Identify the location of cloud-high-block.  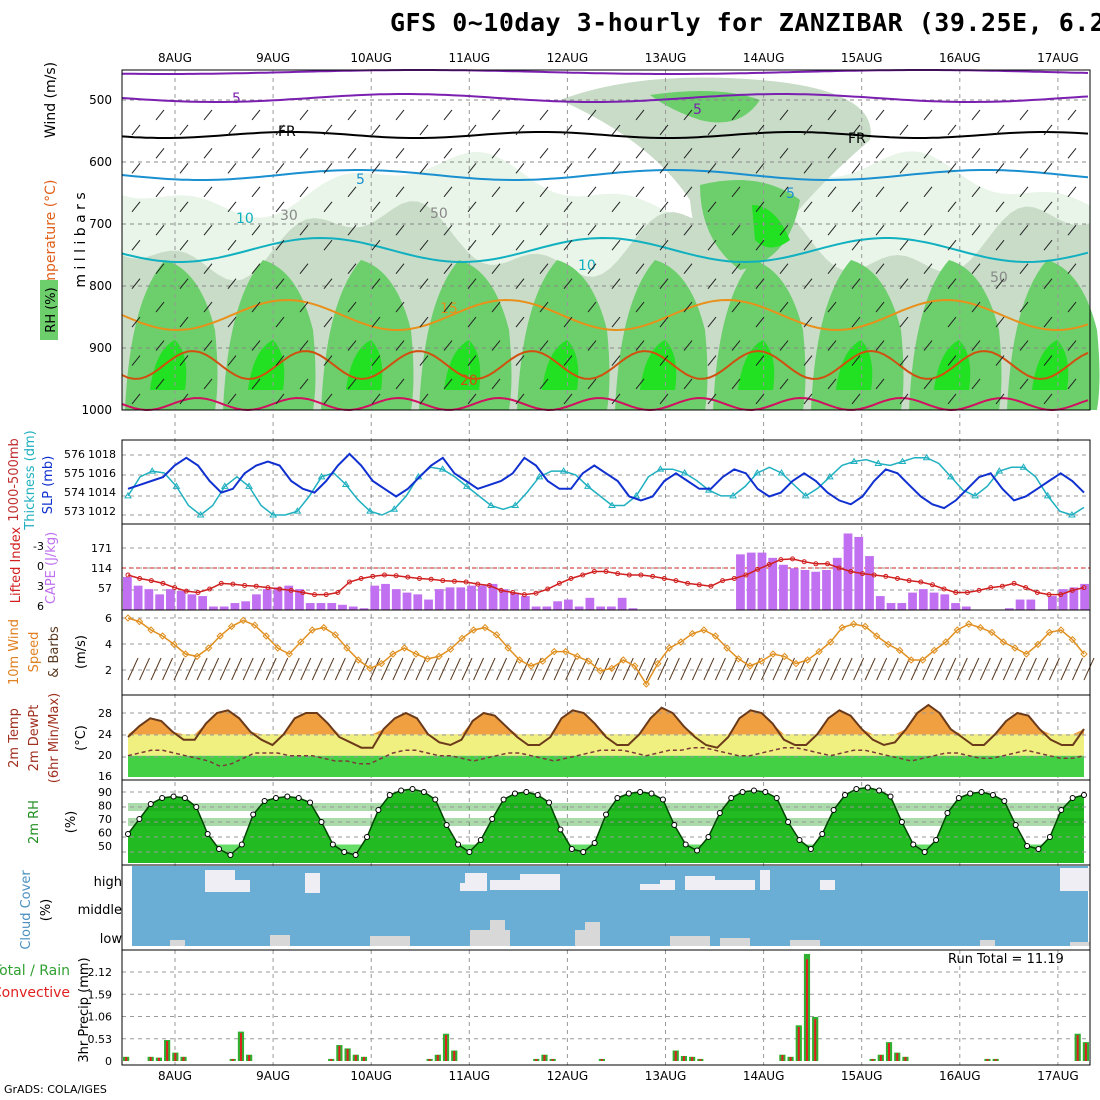
(312, 883).